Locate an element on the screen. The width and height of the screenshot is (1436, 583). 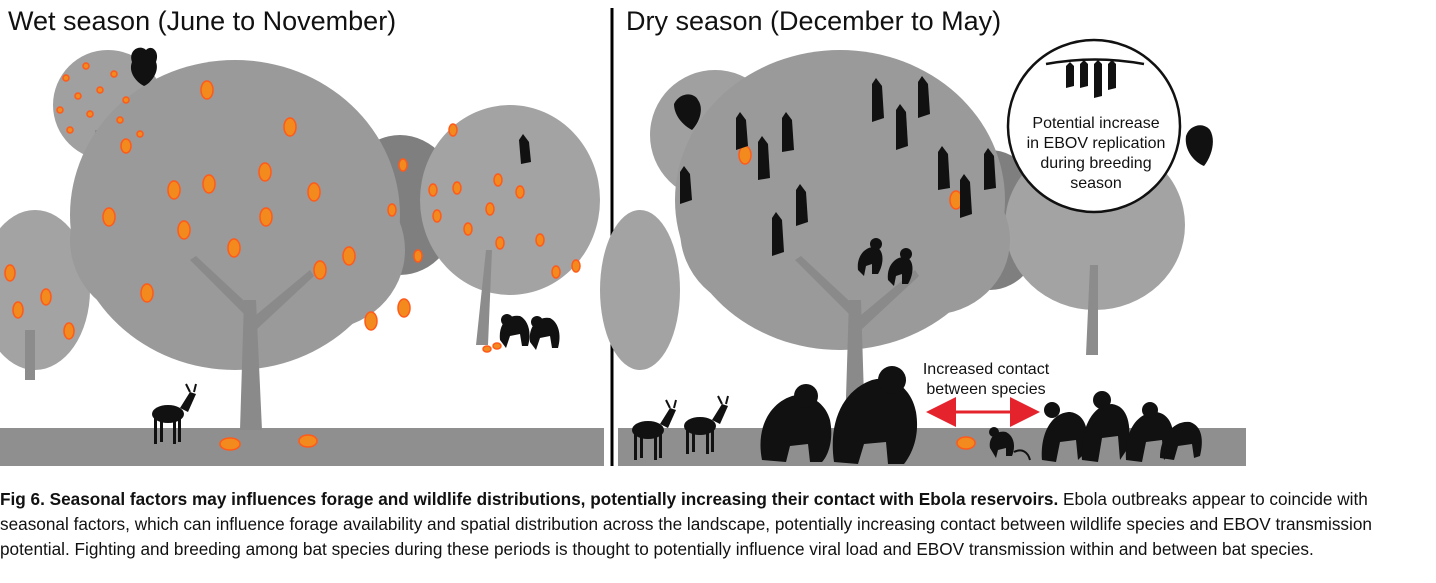
callout-line-3: during breeding is located at coordinates (1095, 163).